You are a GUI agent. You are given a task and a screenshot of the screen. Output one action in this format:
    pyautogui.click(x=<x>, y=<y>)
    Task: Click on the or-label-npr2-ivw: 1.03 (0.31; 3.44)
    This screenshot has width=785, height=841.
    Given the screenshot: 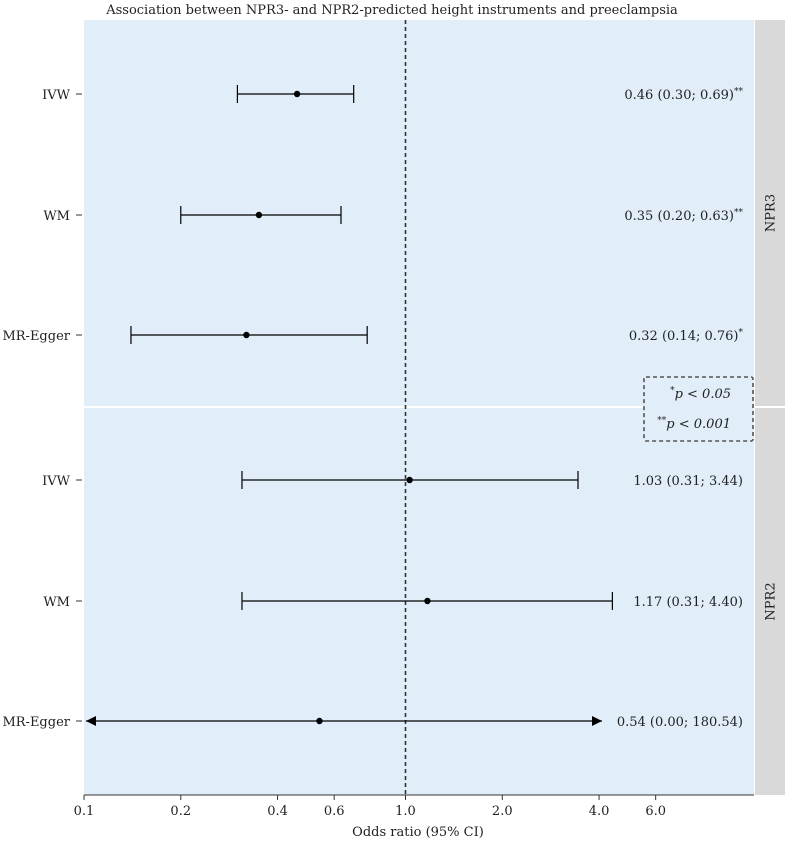 What is the action you would take?
    pyautogui.click(x=688, y=481)
    